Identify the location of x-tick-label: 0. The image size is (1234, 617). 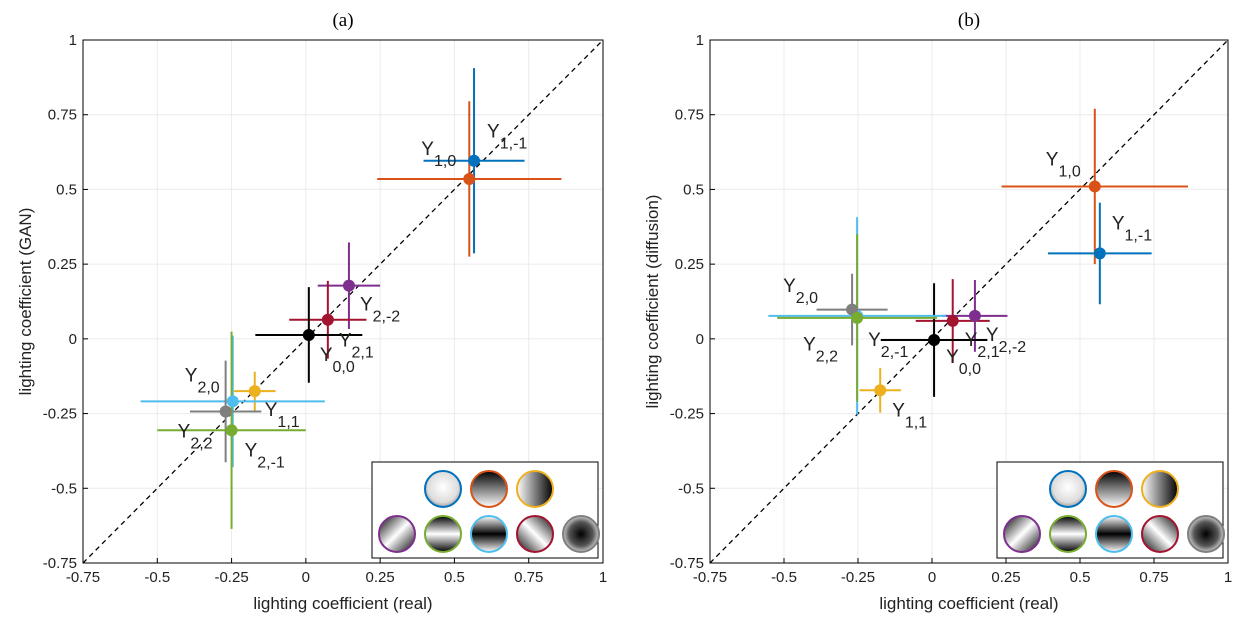
(932, 577).